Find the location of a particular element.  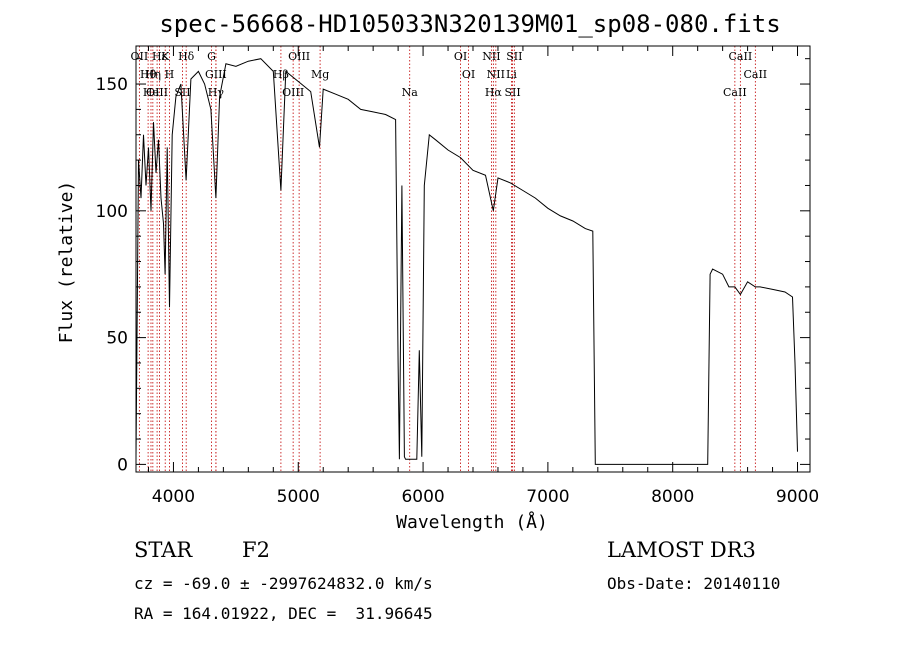

x-tick-label: 7000 is located at coordinates (547, 497).